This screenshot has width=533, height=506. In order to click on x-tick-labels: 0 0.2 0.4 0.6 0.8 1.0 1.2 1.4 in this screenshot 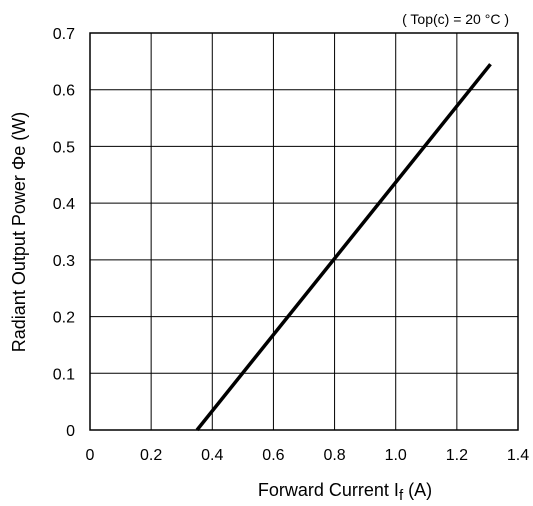, I will do `click(308, 455)`.